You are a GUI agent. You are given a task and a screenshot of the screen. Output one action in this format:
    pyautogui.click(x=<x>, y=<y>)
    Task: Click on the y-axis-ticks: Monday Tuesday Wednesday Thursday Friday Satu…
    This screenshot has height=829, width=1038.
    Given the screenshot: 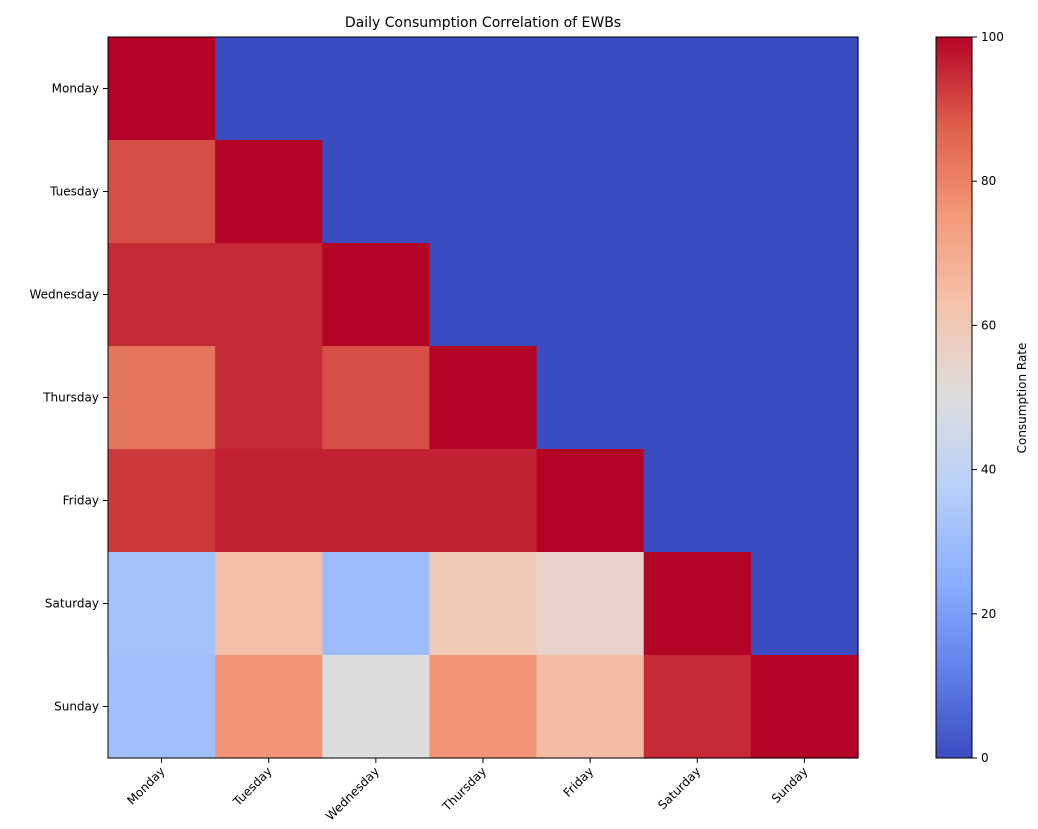 What is the action you would take?
    pyautogui.click(x=69, y=398)
    